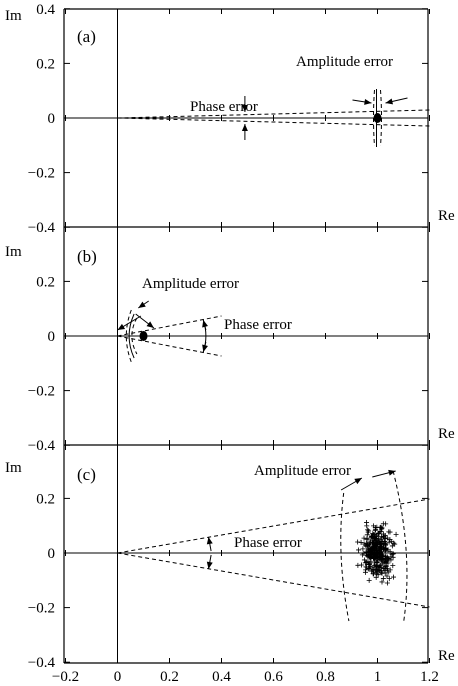 The height and width of the screenshot is (686, 458). What do you see at coordinates (86, 36) in the screenshot?
I see `panel-label: (a)` at bounding box center [86, 36].